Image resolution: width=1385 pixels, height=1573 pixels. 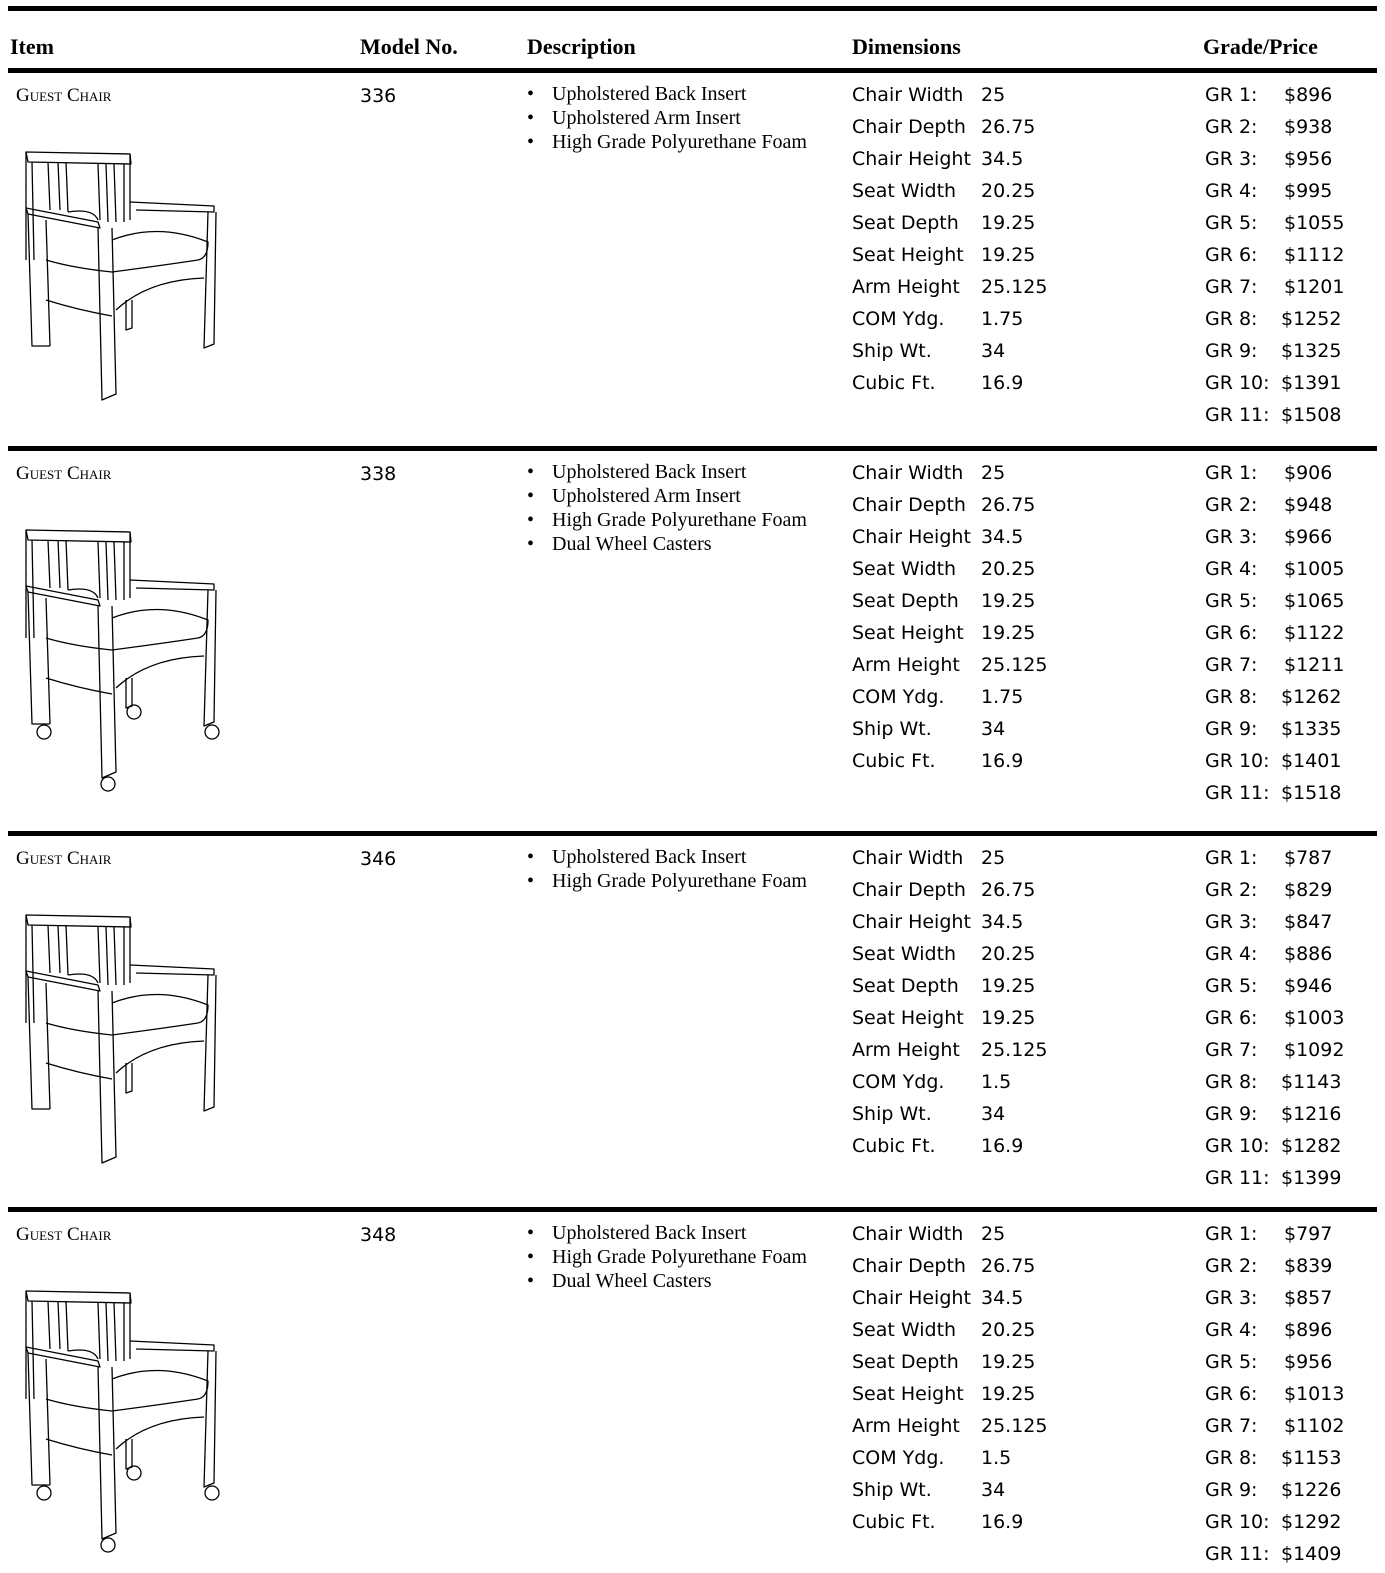 What do you see at coordinates (1314, 569) in the screenshot?
I see `price-value: $1005` at bounding box center [1314, 569].